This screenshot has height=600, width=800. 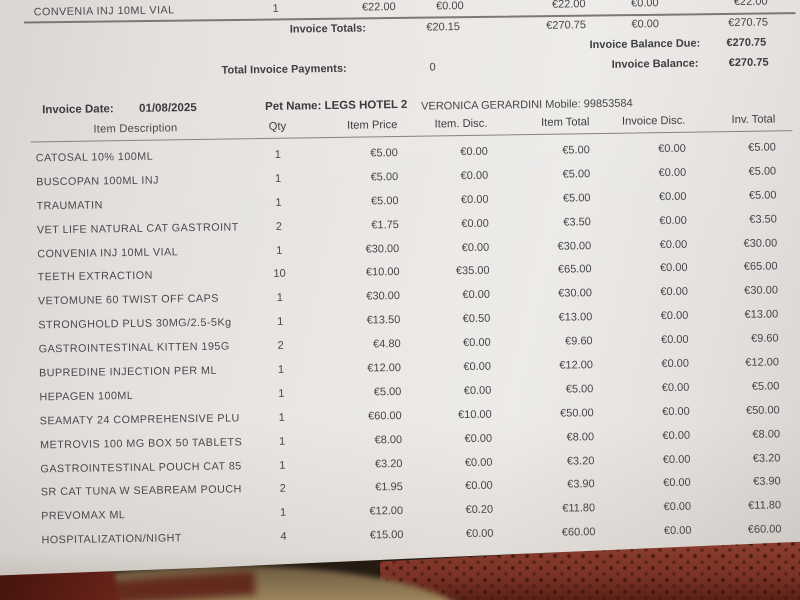 I want to click on item-price: €8.00, so click(x=388, y=440).